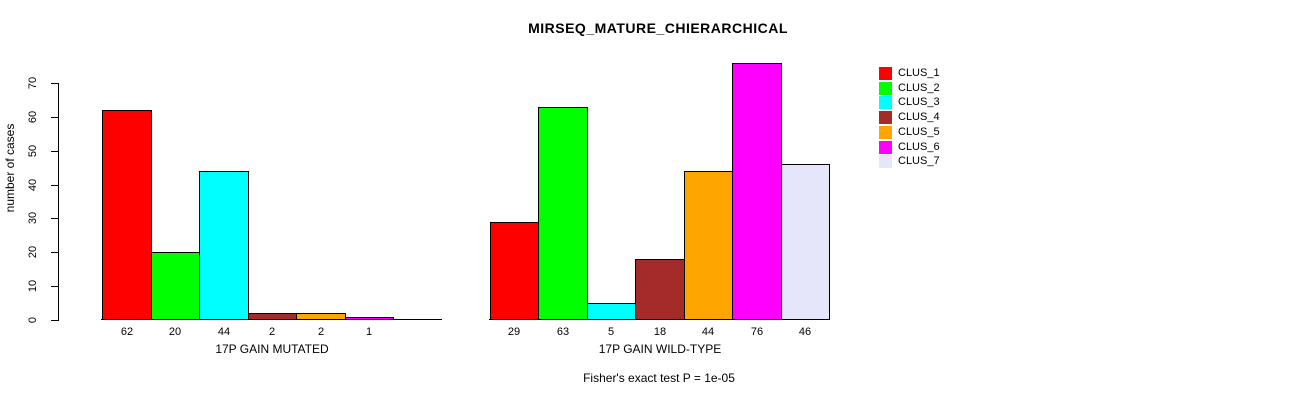  What do you see at coordinates (514, 271) in the screenshot?
I see `bar-clus_1-group2` at bounding box center [514, 271].